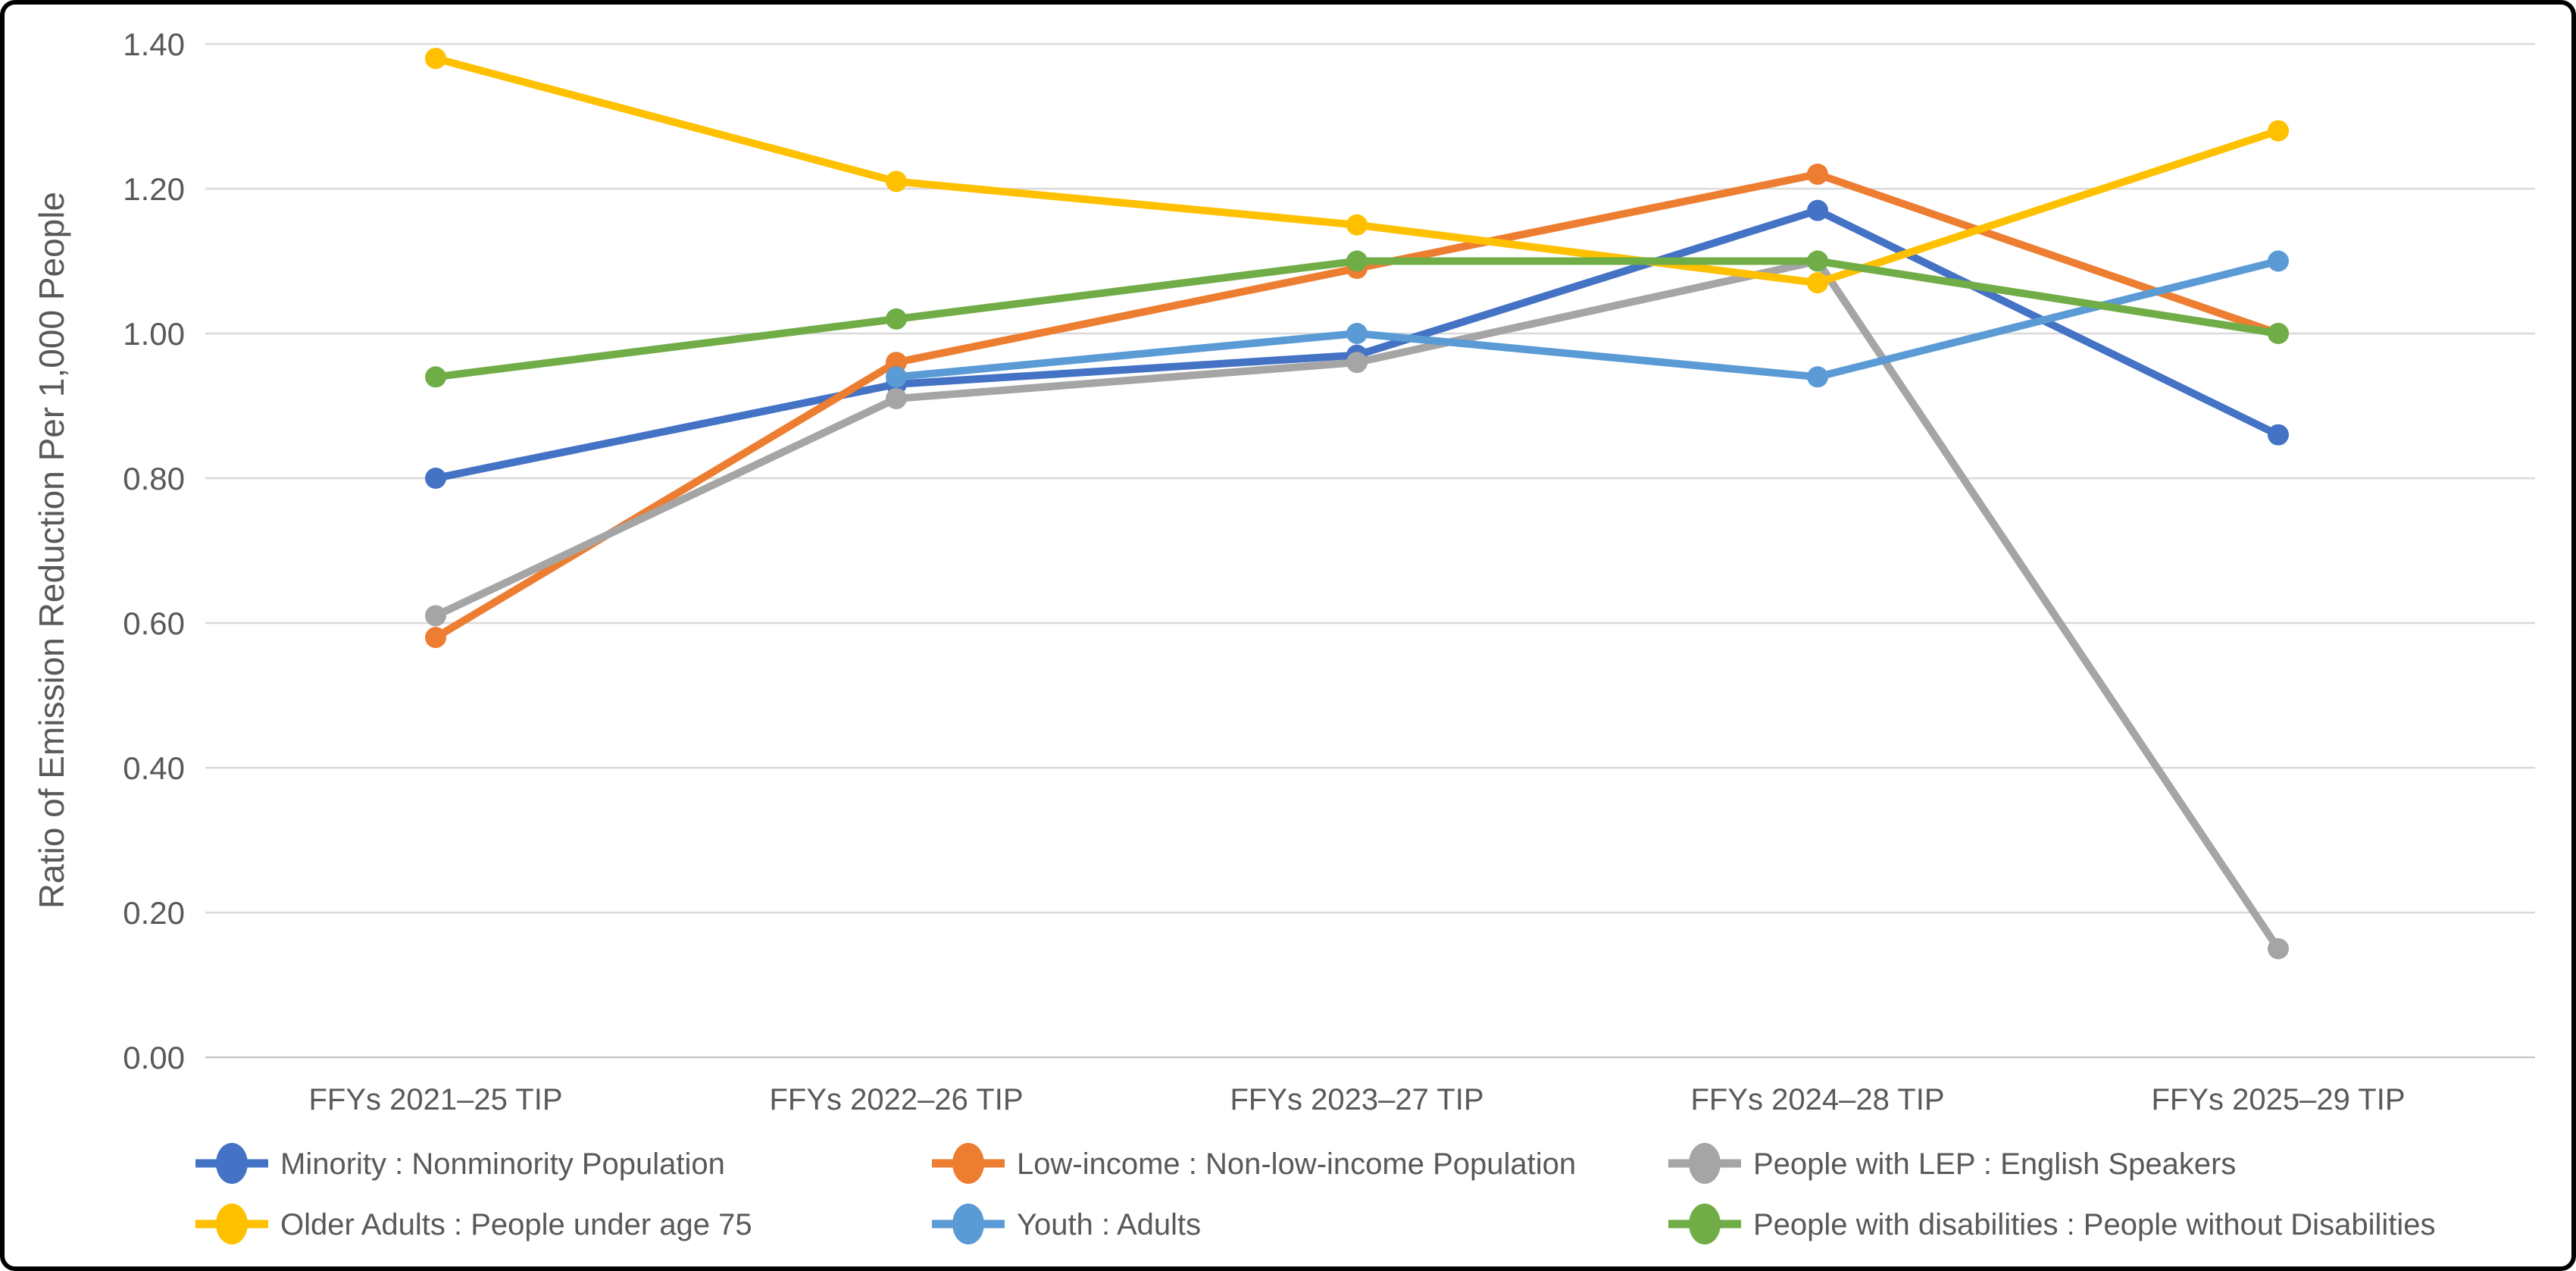 This screenshot has width=2576, height=1271. Describe the element at coordinates (154, 623) in the screenshot. I see `y-tick-label: 0.60` at that location.